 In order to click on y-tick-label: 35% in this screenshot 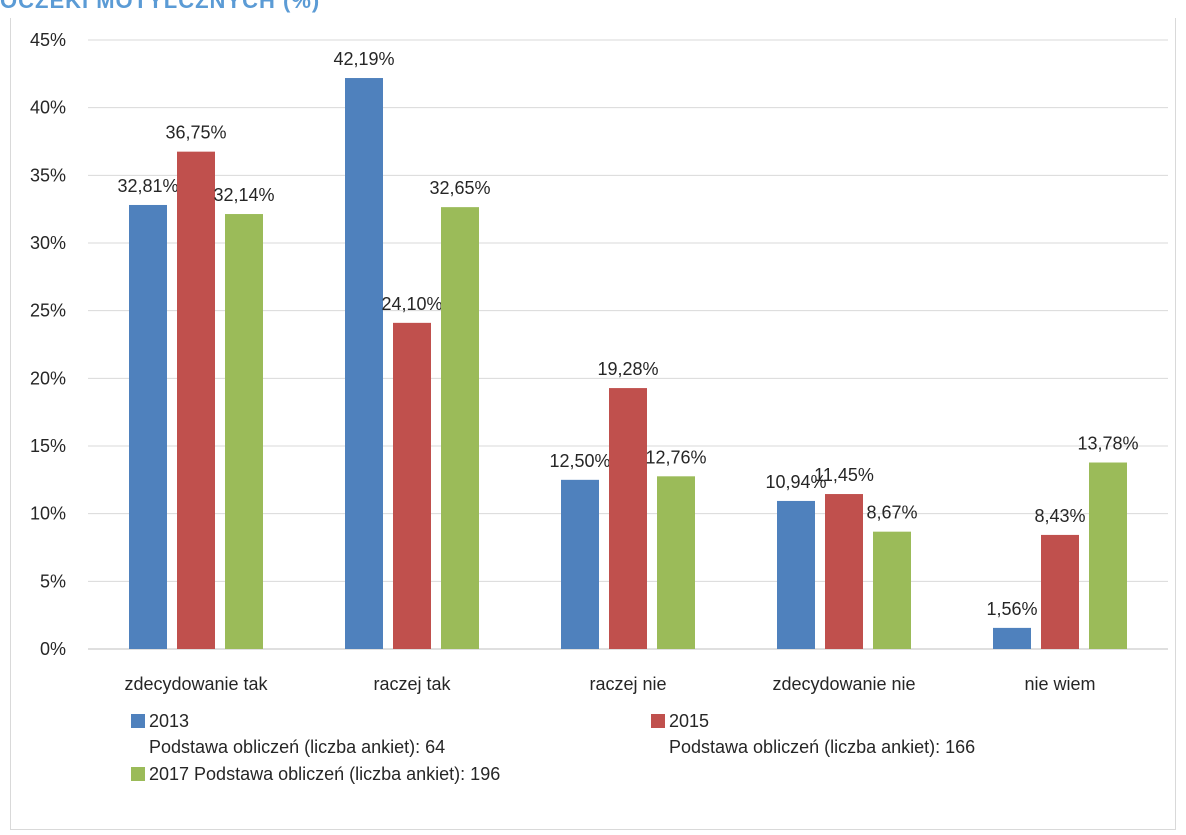, I will do `click(48, 175)`.